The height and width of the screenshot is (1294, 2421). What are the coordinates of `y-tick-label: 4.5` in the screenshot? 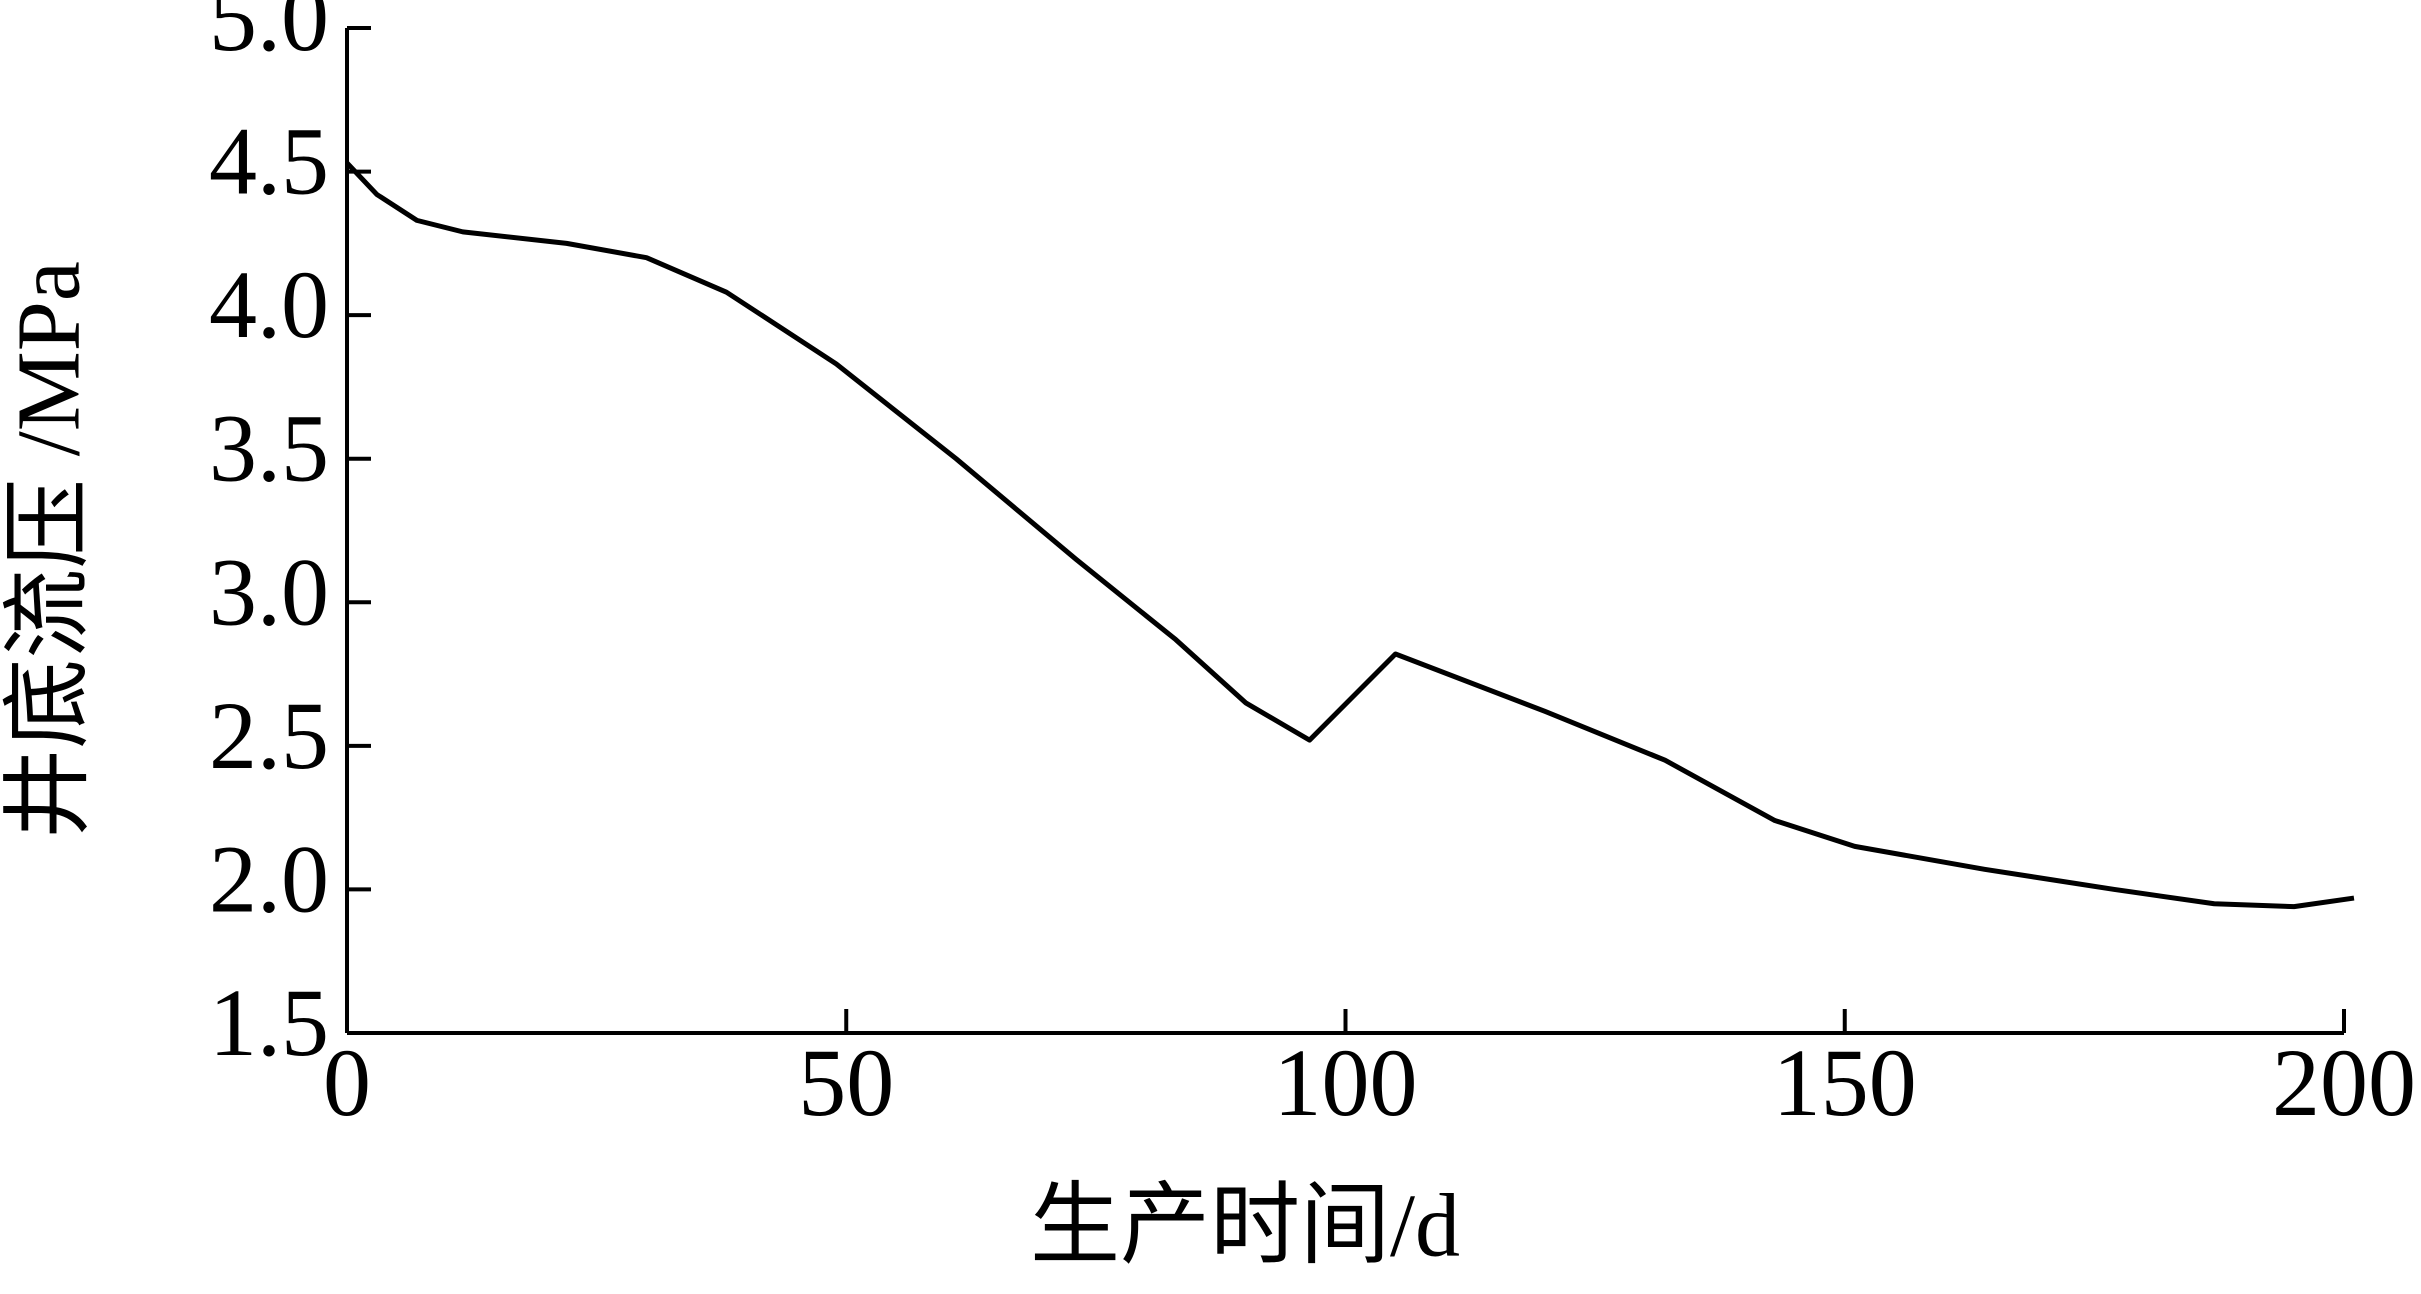 It's located at (269, 161).